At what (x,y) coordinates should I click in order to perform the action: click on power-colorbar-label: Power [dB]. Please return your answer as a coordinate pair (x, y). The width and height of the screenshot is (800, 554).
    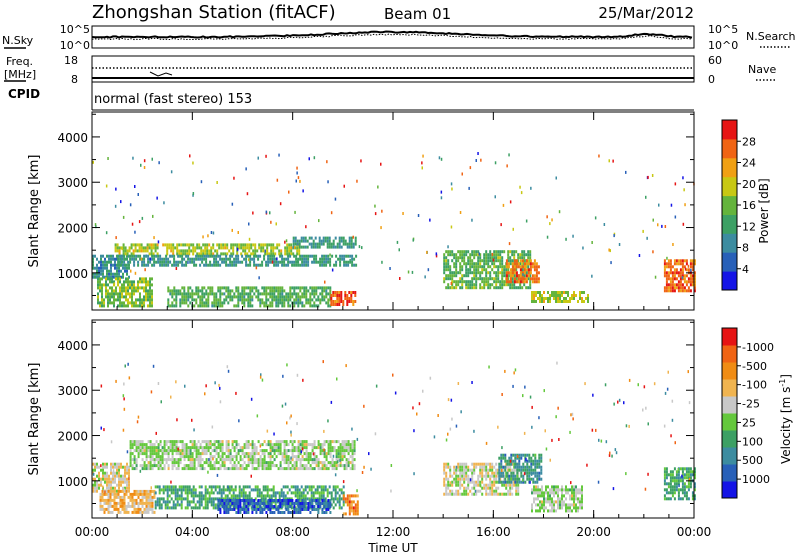
    Looking at the image, I should click on (764, 210).